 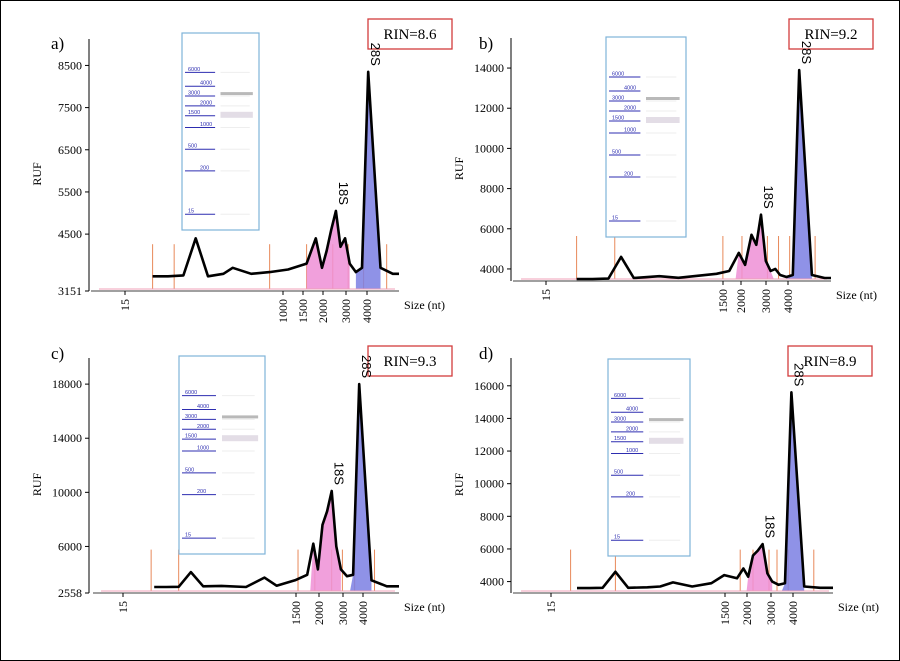 I want to click on y-tick-label: 2558, so click(x=70, y=593).